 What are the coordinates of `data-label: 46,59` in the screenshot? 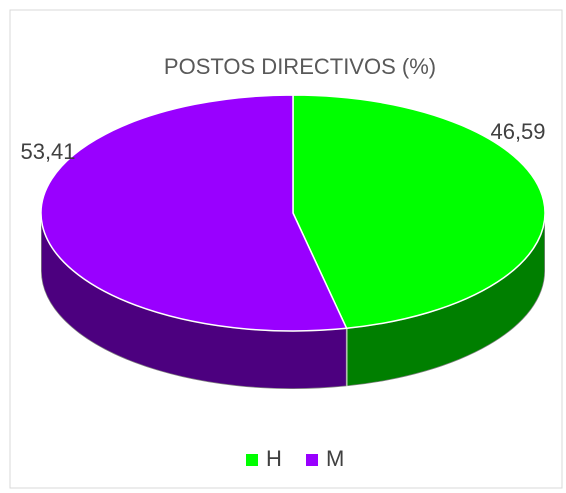 It's located at (517, 131).